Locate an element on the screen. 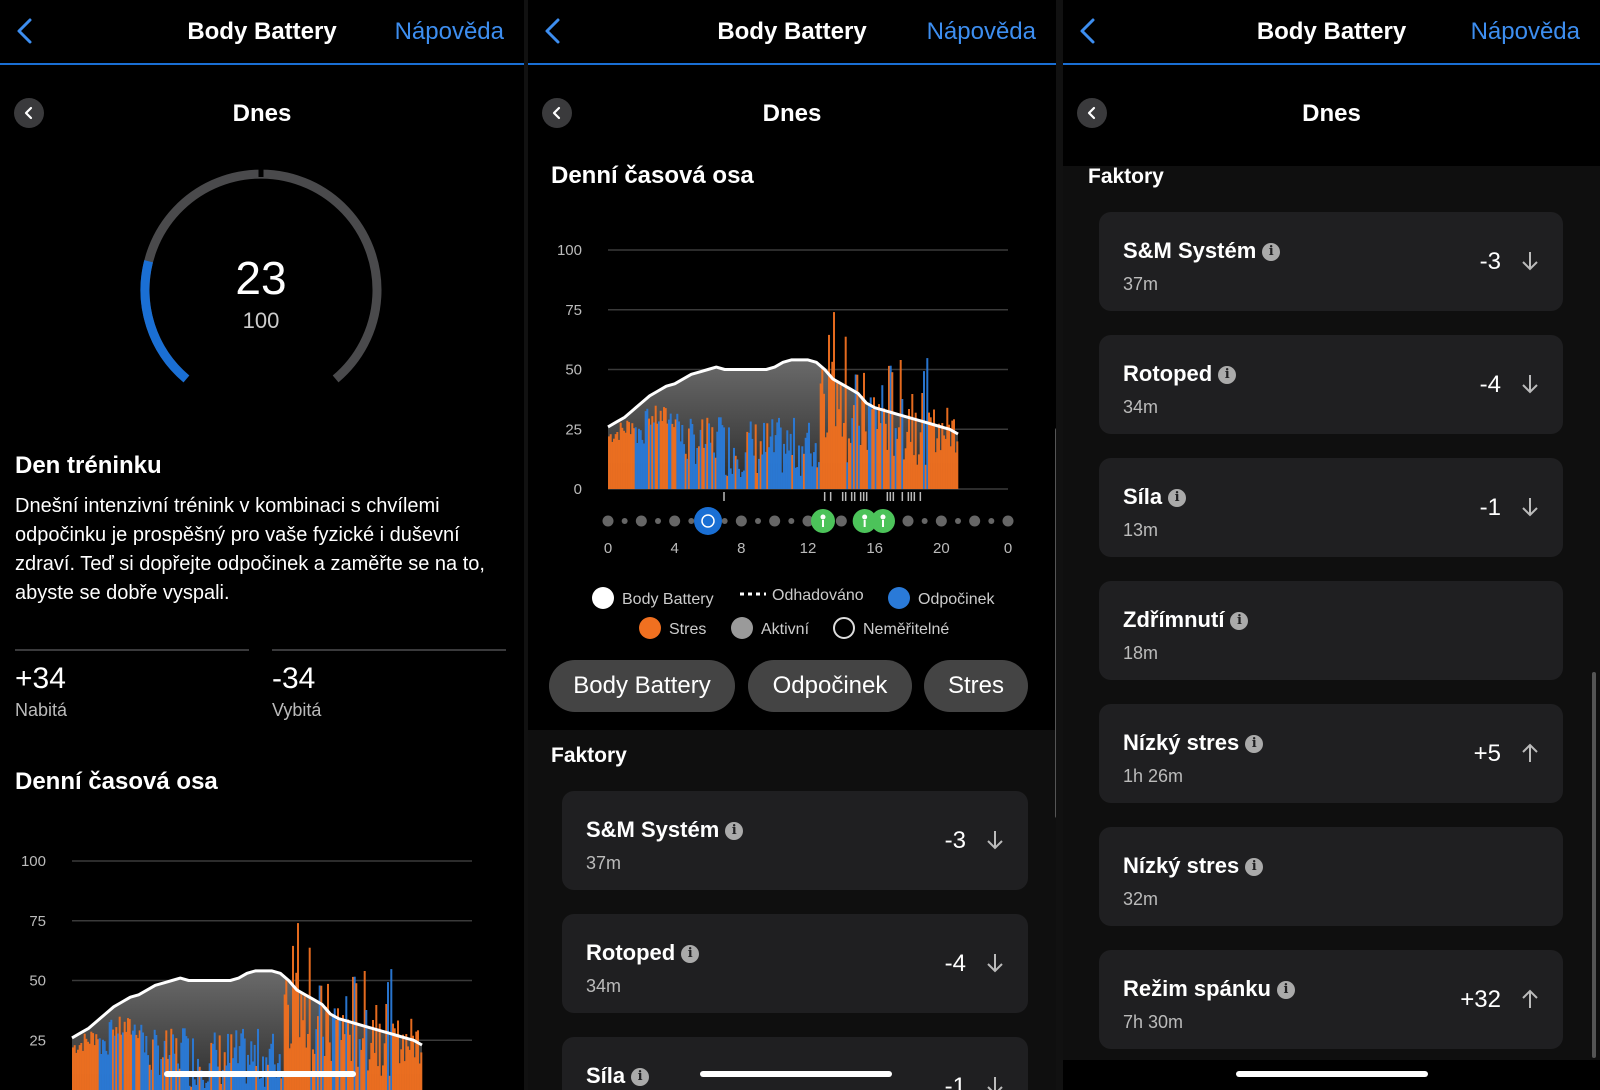  filter-rest: Odpočinek is located at coordinates (830, 686).